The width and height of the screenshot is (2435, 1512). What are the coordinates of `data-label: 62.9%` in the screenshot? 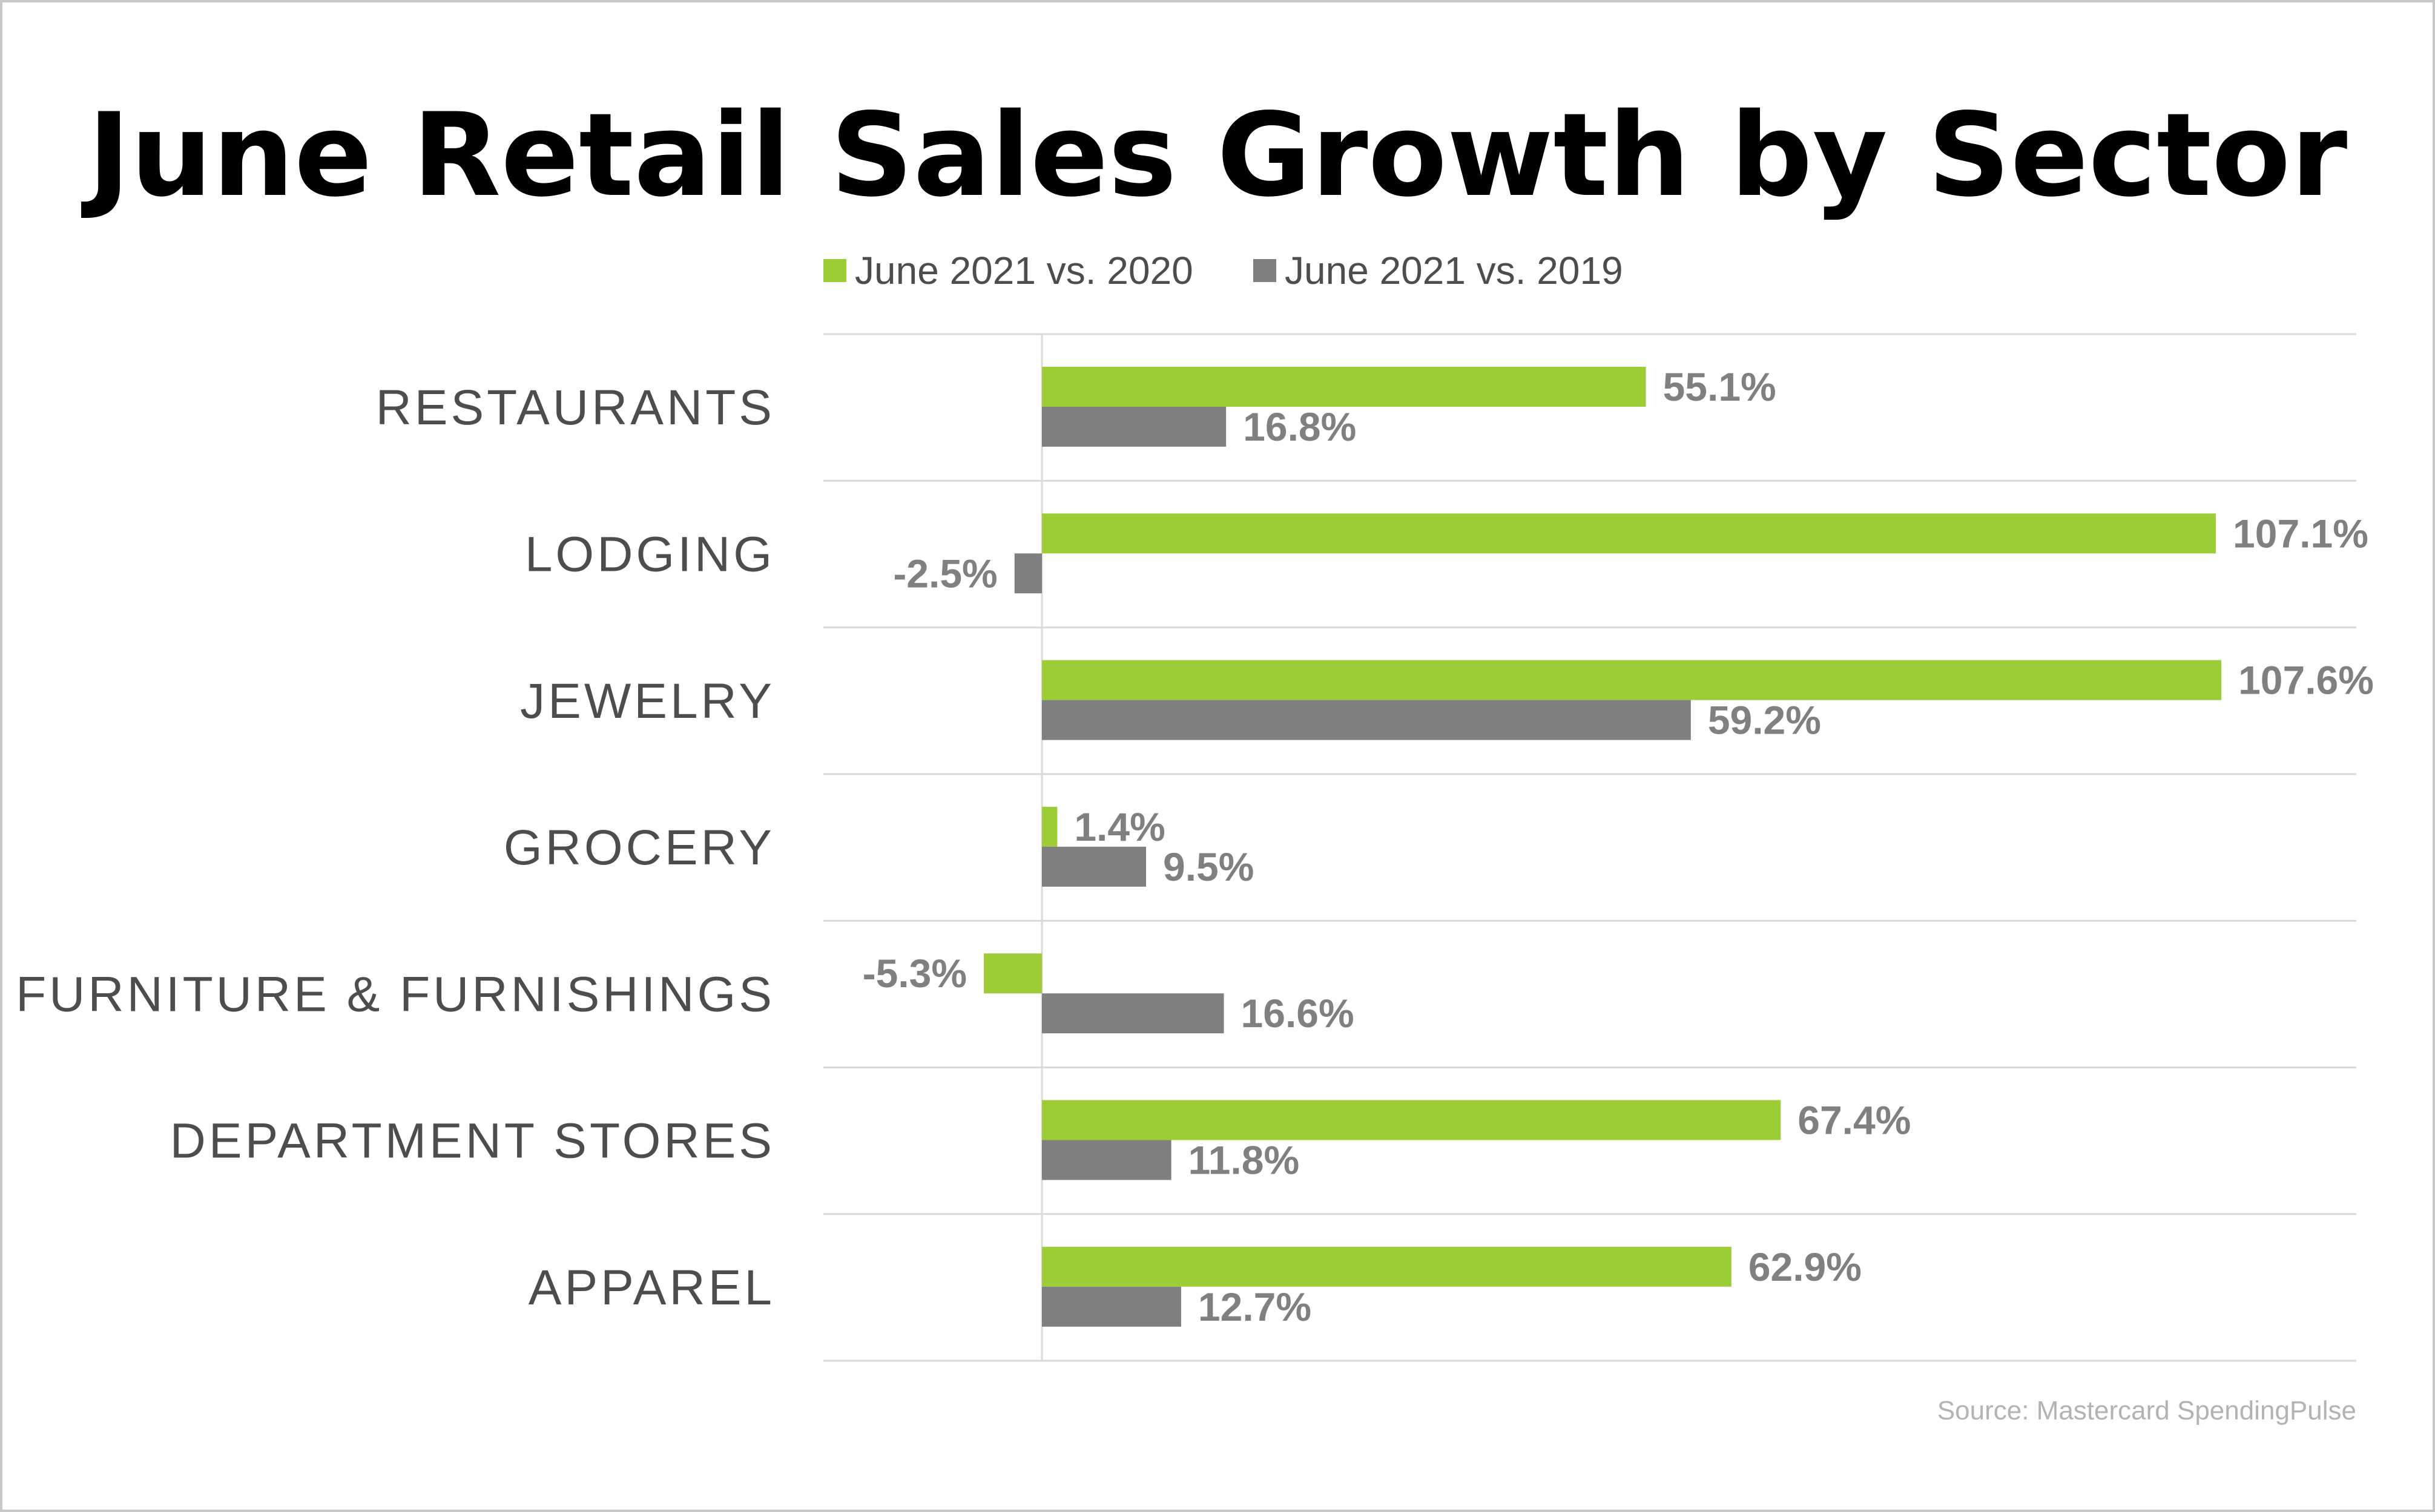 It's located at (1805, 1266).